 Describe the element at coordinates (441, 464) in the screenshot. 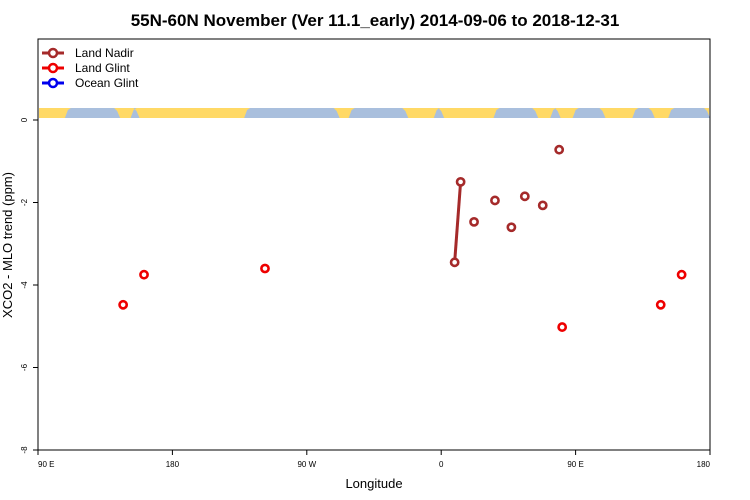

I see `x-tick-label-3: 0` at that location.